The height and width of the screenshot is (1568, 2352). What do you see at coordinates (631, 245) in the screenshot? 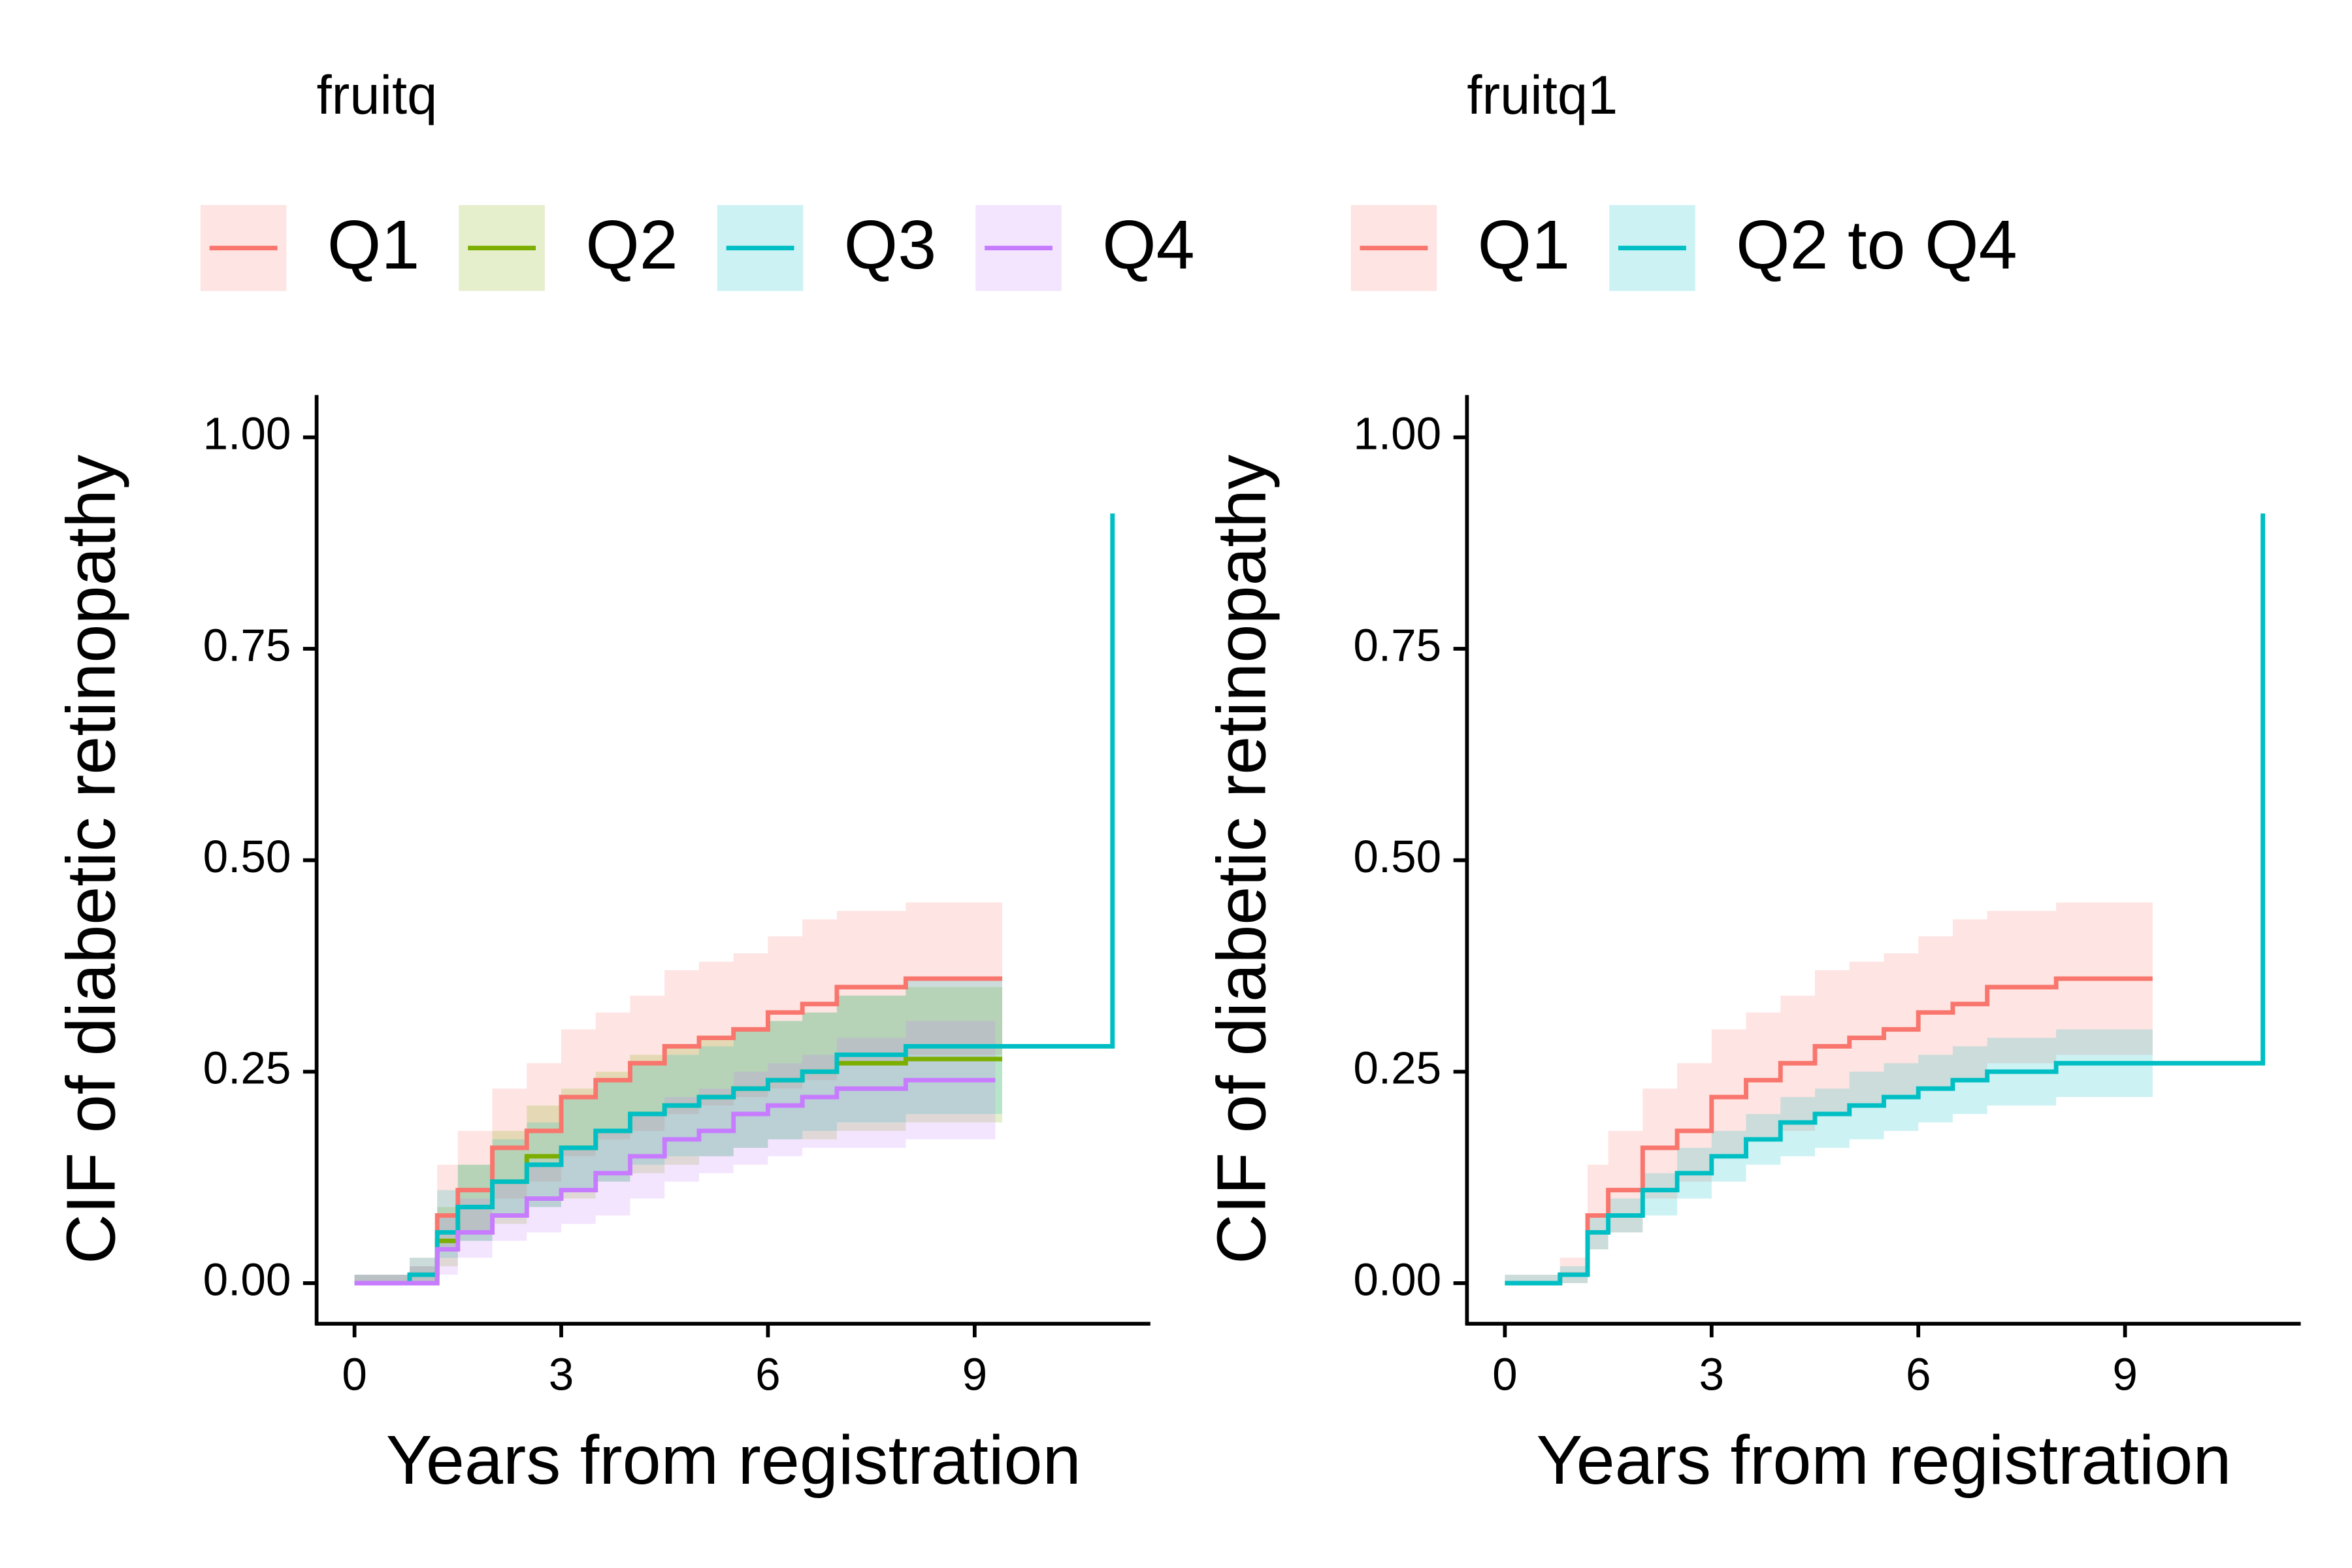
I see `legend-label: Q2` at bounding box center [631, 245].